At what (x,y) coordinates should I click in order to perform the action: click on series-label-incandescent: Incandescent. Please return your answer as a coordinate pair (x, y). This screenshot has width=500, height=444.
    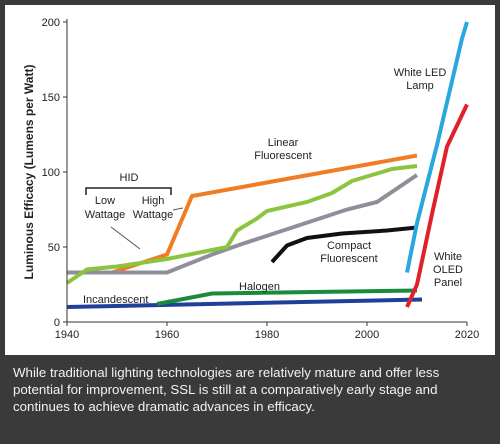
    Looking at the image, I should click on (115, 300).